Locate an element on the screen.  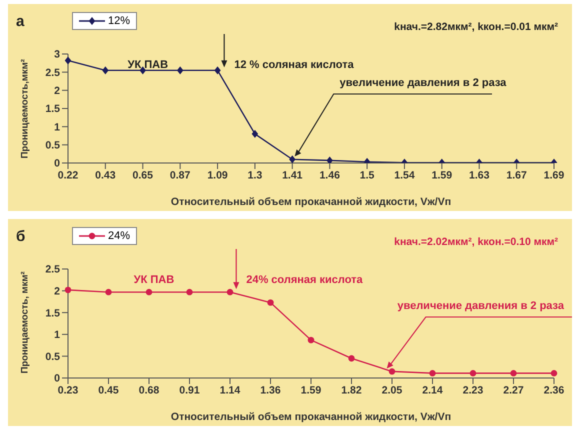
x-tick-label: 0.87 is located at coordinates (180, 175).